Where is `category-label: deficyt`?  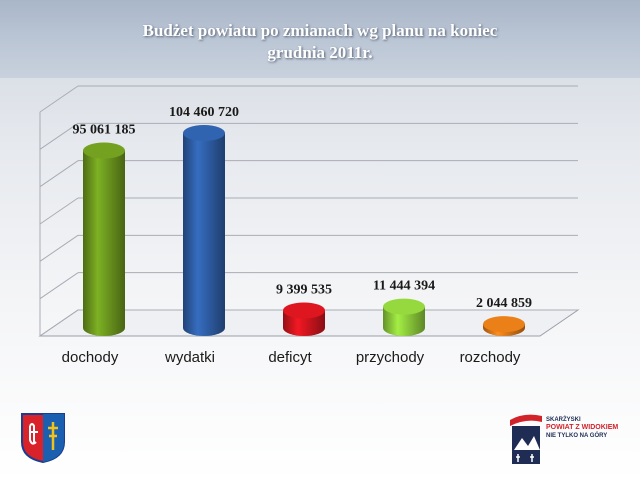
category-label: deficyt is located at coordinates (290, 357).